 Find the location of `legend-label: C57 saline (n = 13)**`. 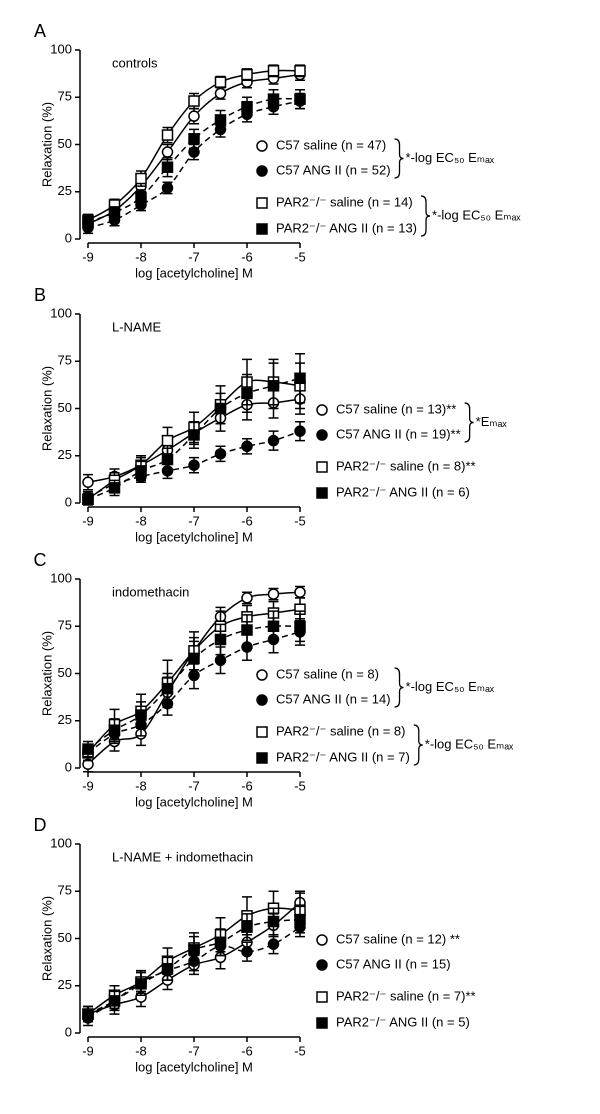

legend-label: C57 saline (n = 13)** is located at coordinates (396, 408).